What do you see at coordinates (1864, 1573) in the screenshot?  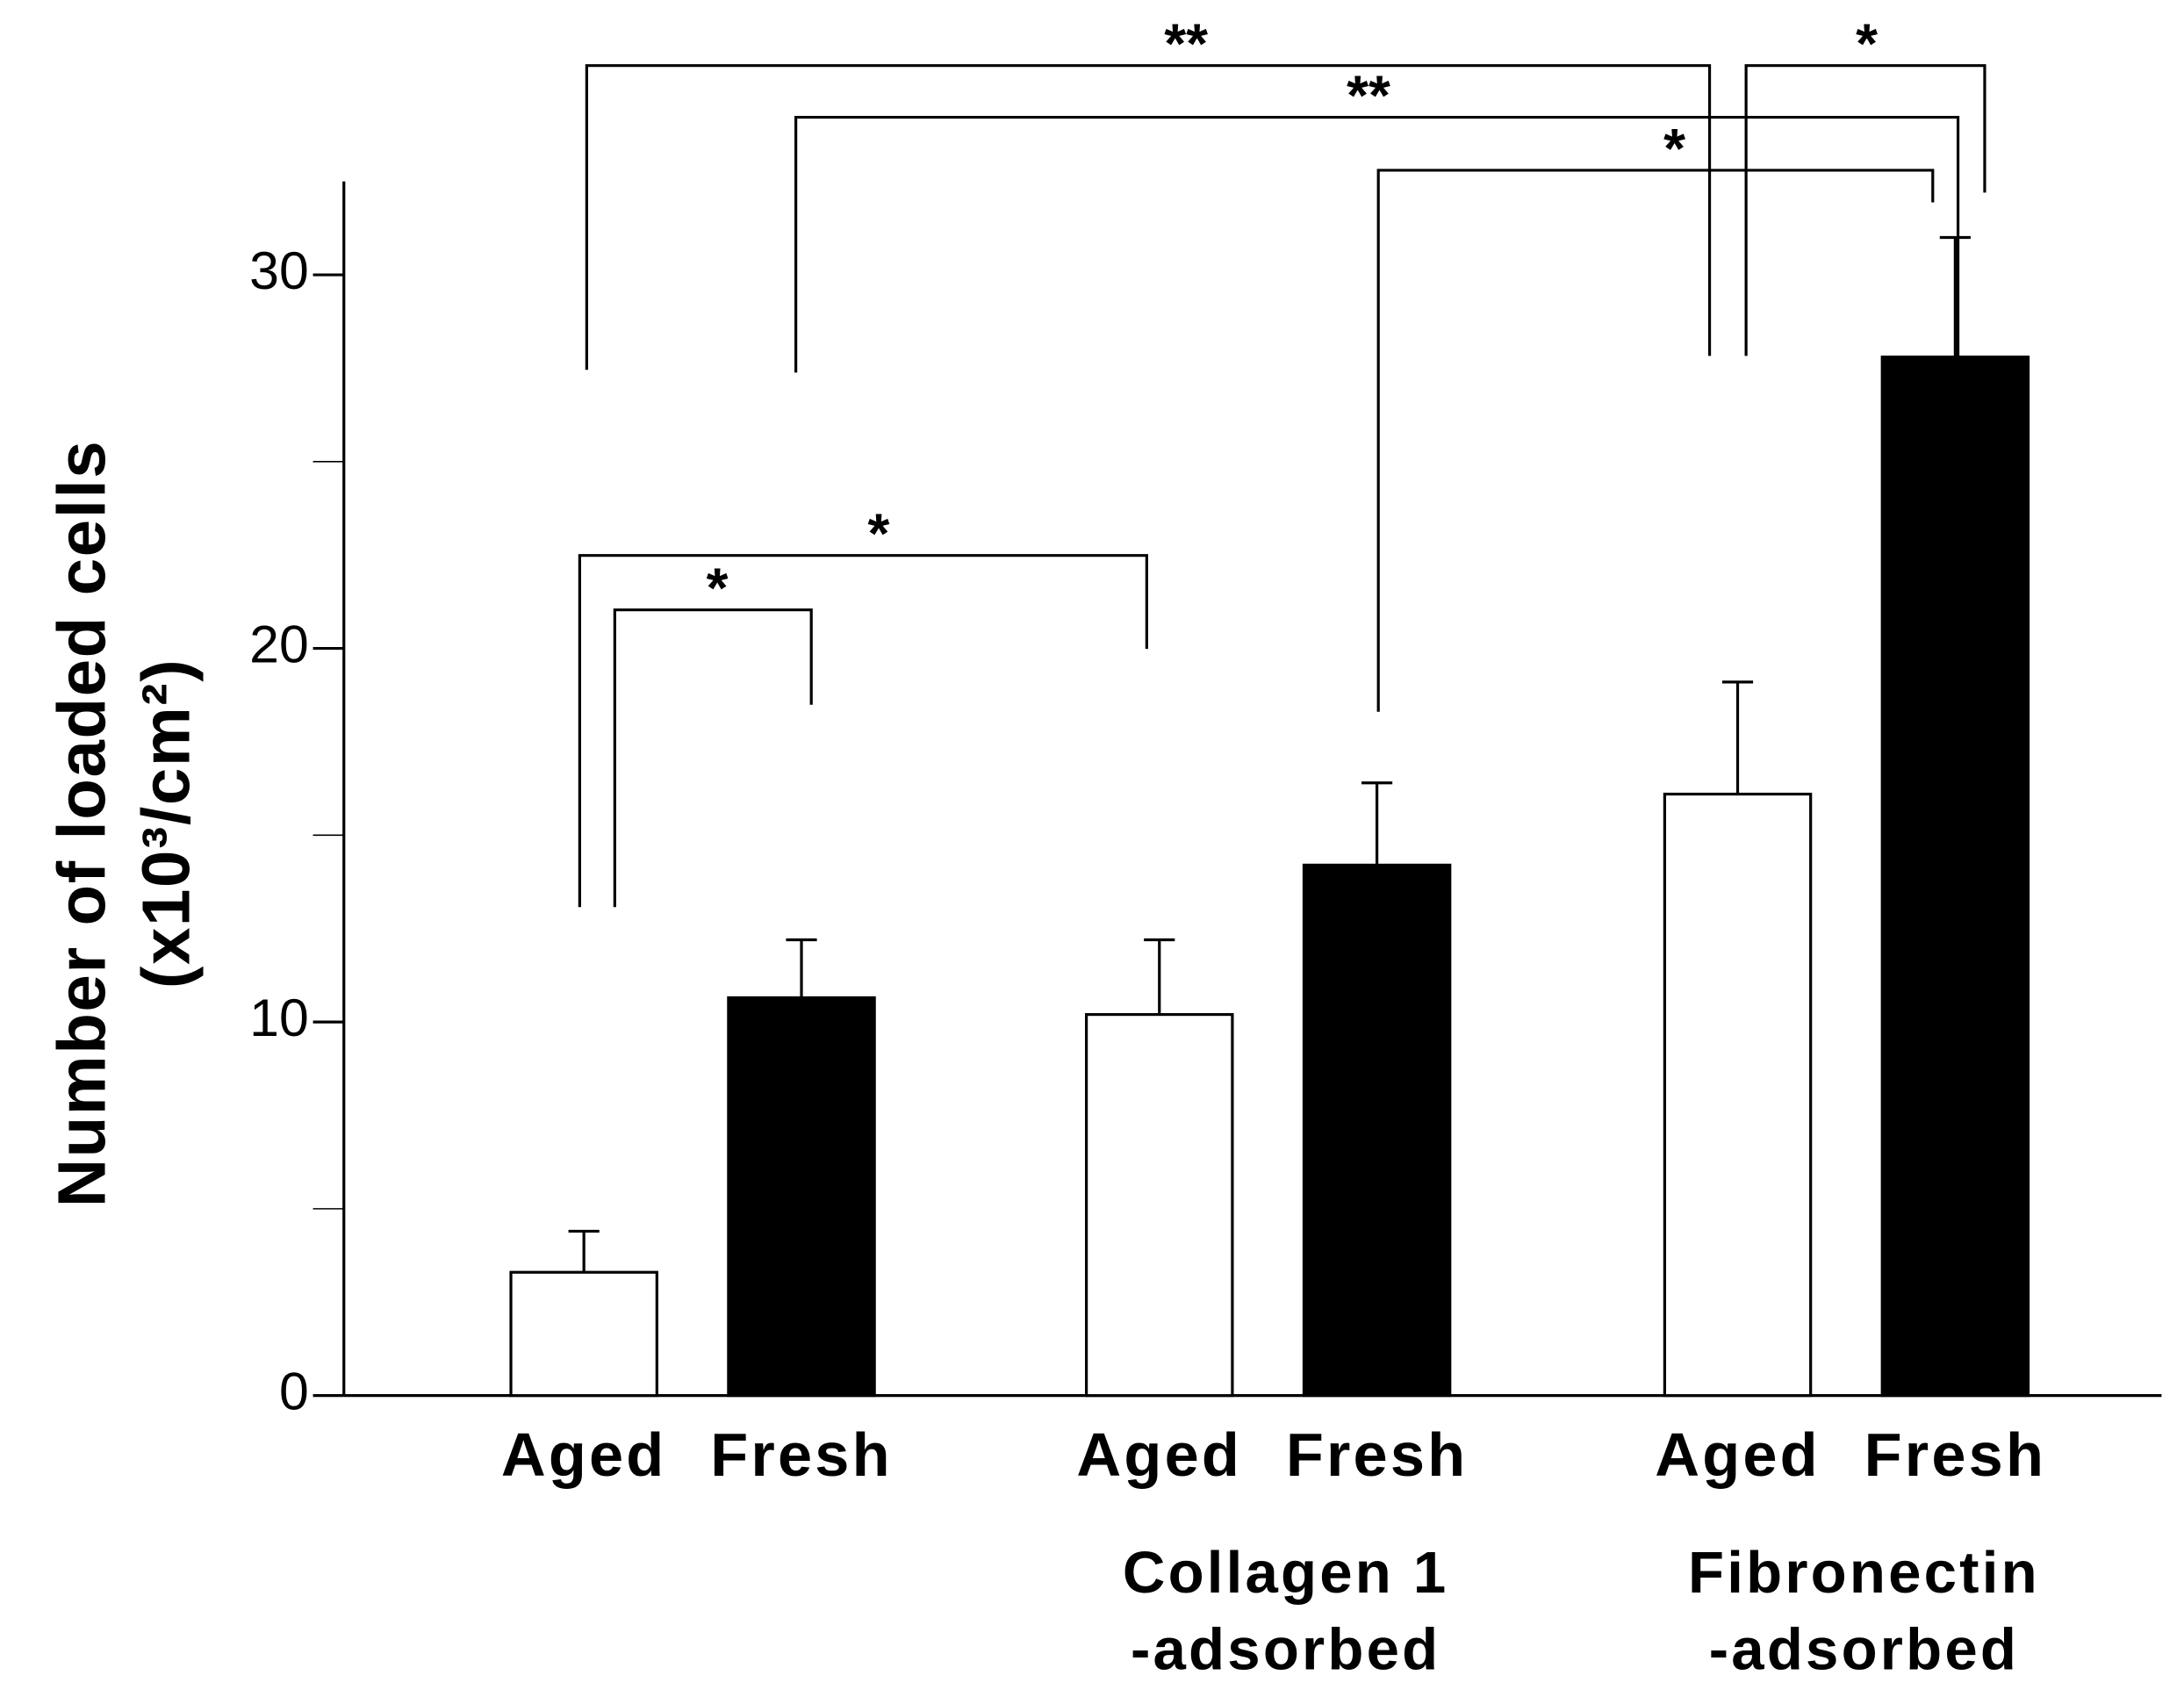 I see `group-label: Fibronectin` at bounding box center [1864, 1573].